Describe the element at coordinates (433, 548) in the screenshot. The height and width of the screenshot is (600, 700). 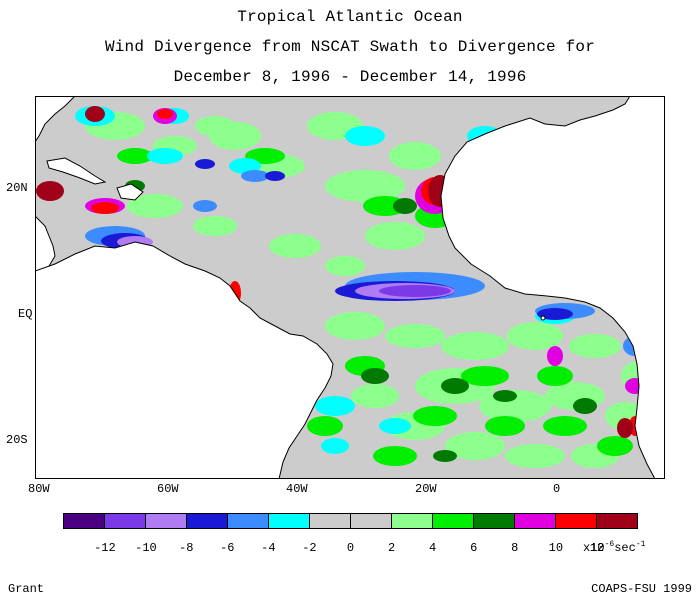
I see `colorbar-tick-label: 4` at that location.